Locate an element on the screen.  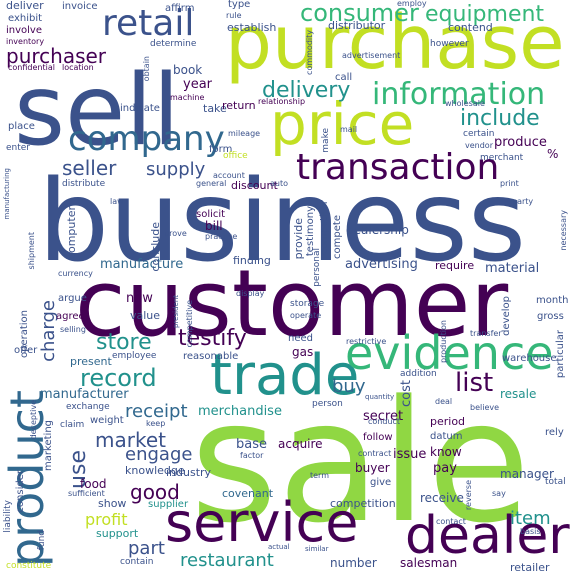
word-vendor: vendor is located at coordinates (479, 145).